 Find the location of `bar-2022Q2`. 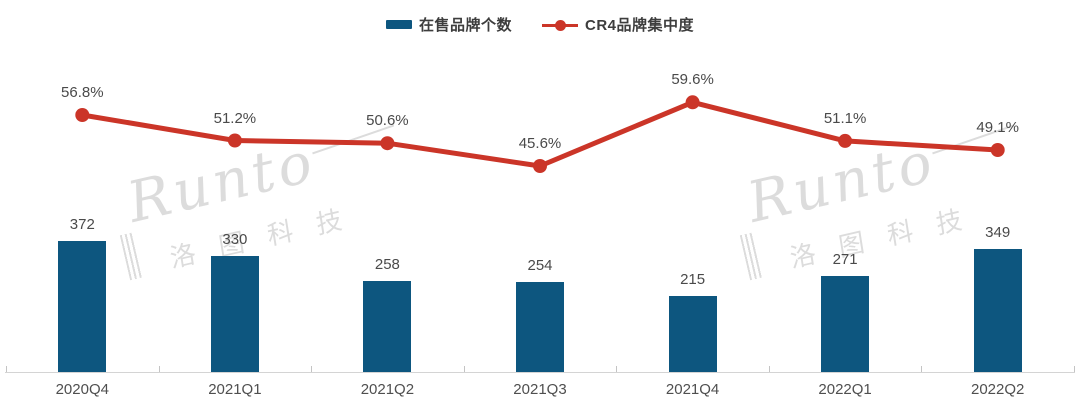

bar-2022Q2 is located at coordinates (997, 310).